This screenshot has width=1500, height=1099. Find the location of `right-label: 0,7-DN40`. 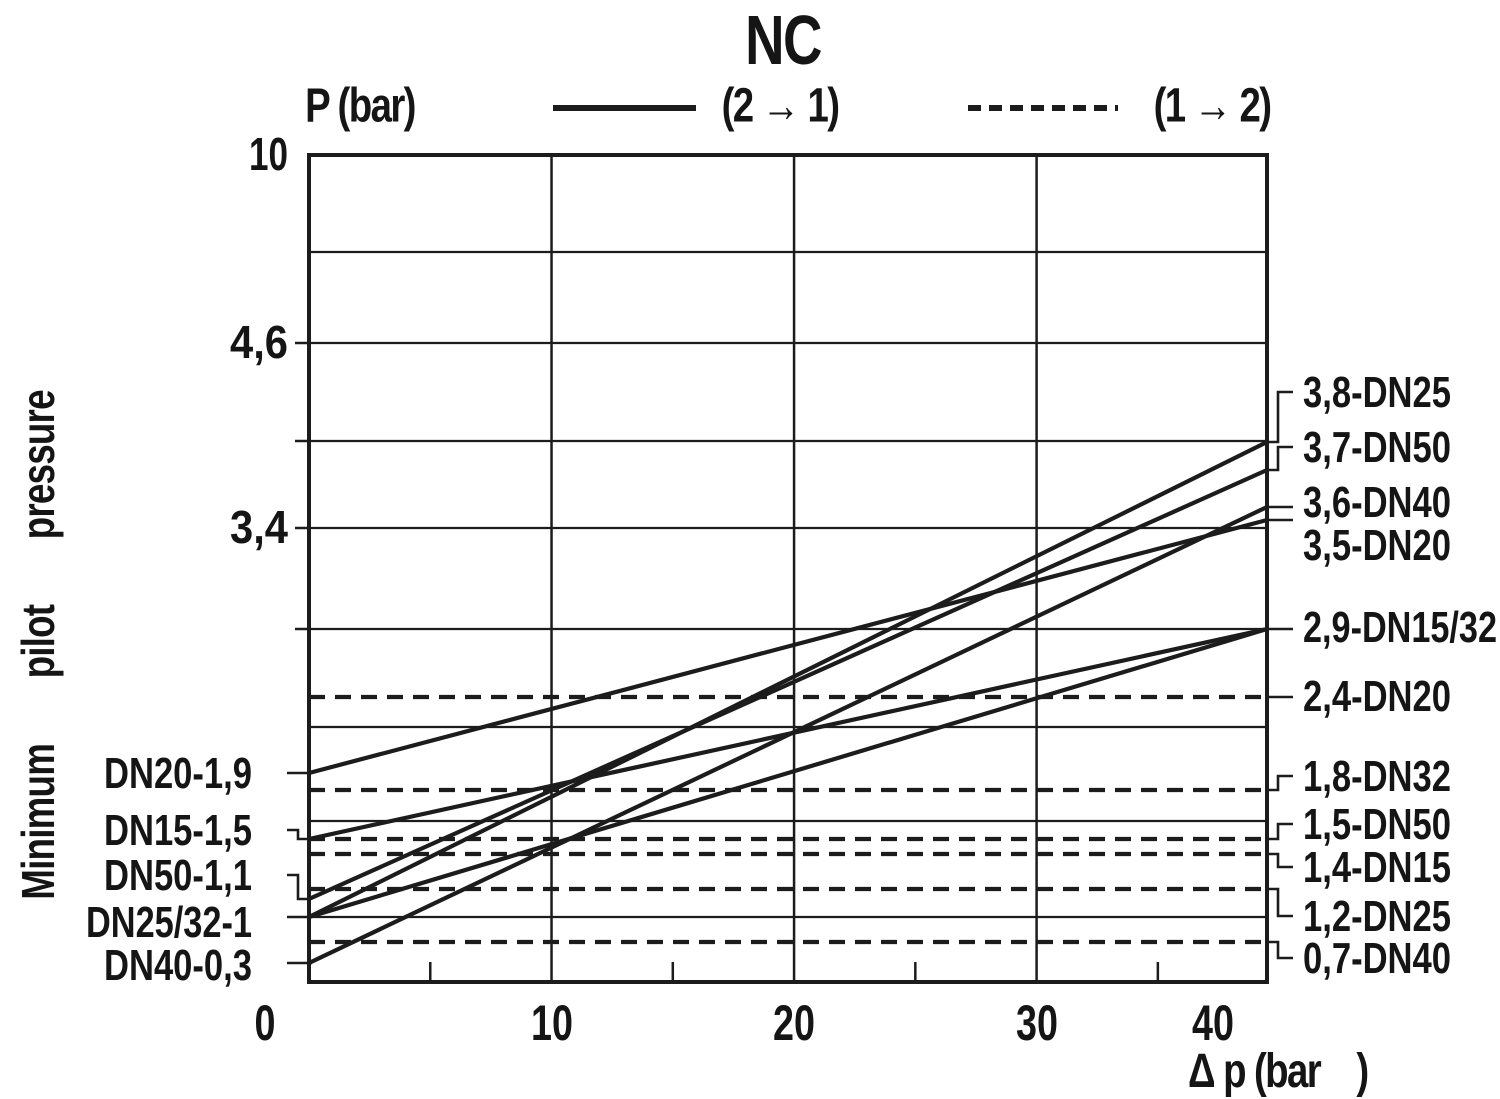

right-label: 0,7-DN40 is located at coordinates (1377, 958).